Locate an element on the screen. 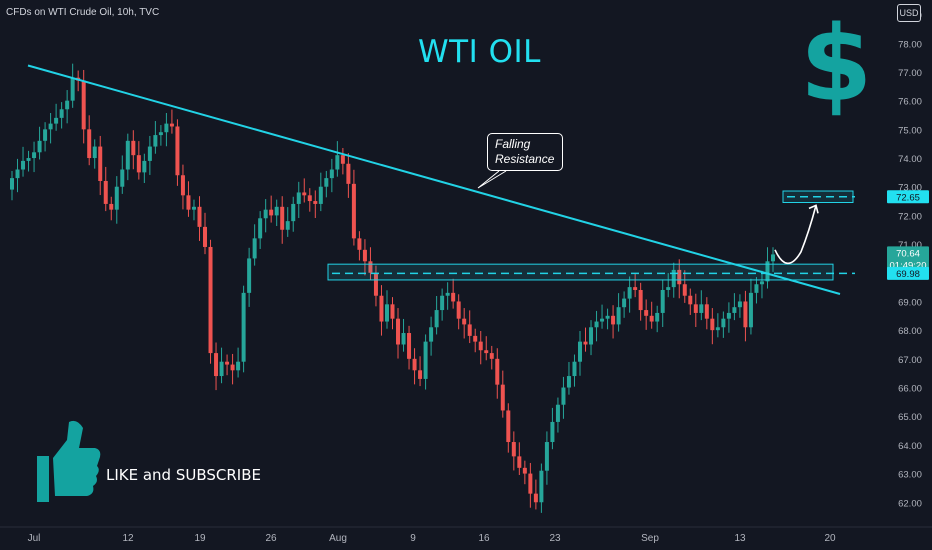 The width and height of the screenshot is (932, 550). thumbs-up-icon is located at coordinates (69, 461).